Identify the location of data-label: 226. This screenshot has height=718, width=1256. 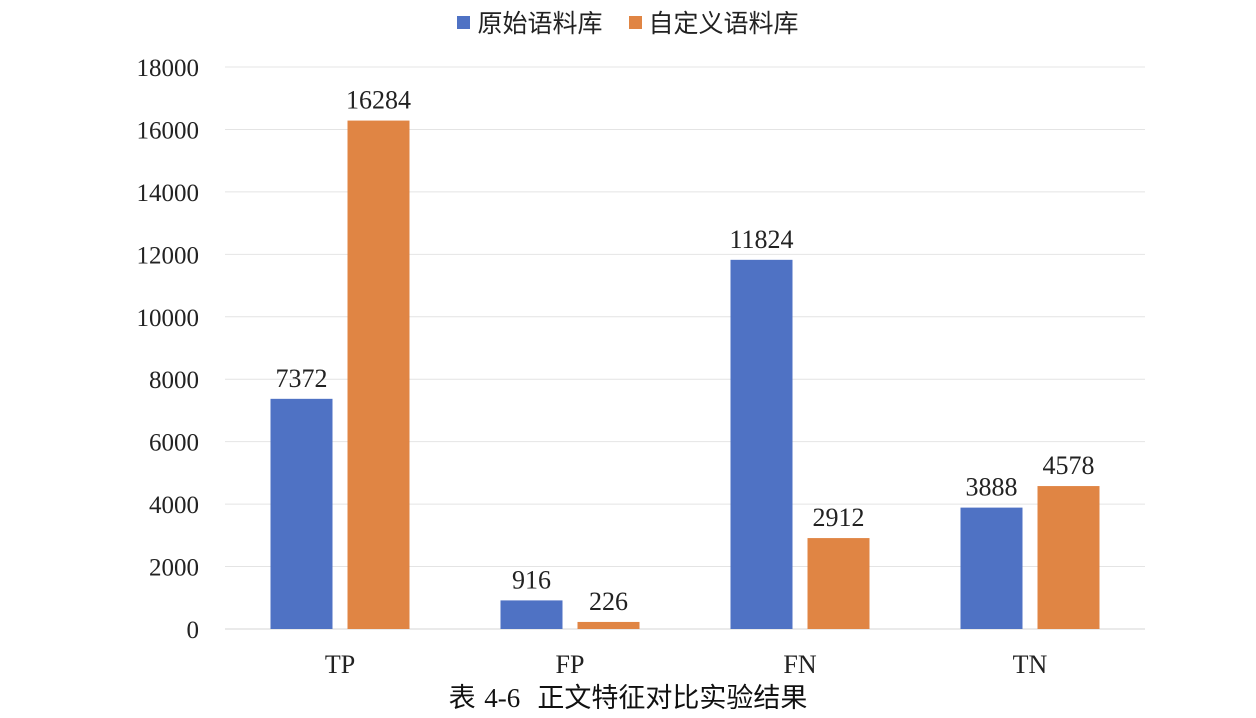
(608, 601).